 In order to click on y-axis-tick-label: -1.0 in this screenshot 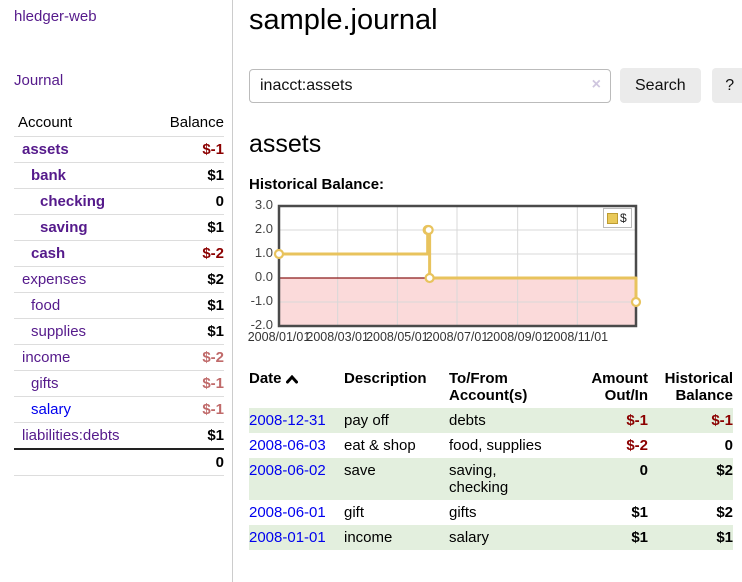, I will do `click(261, 300)`.